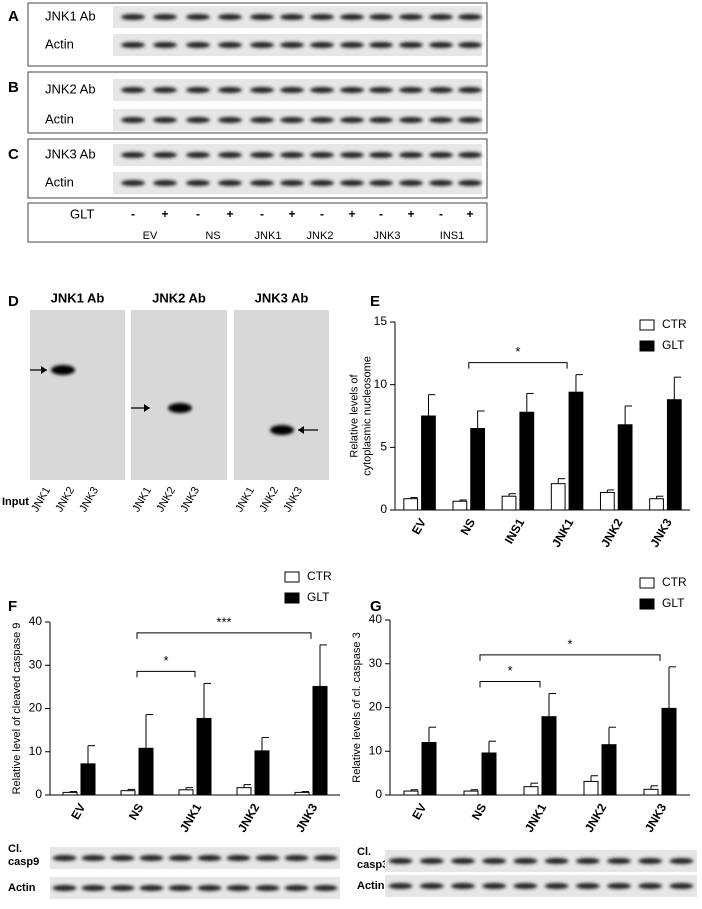 The width and height of the screenshot is (702, 909). What do you see at coordinates (59, 43) in the screenshot?
I see `row-label: Actin` at bounding box center [59, 43].